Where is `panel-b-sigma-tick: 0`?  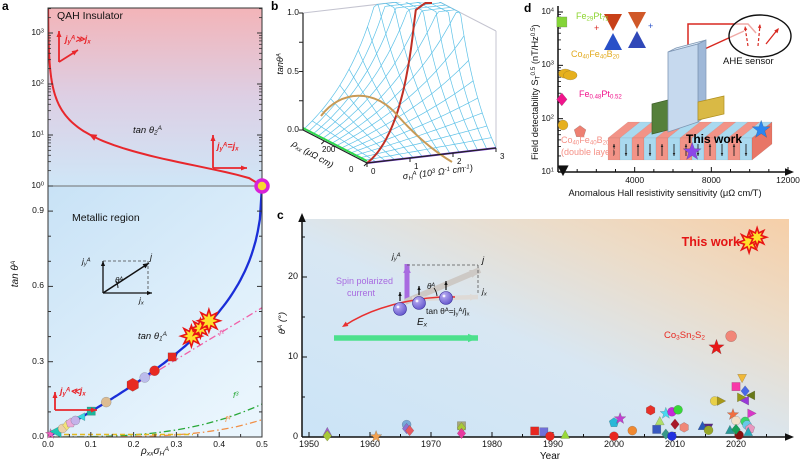 panel-b-sigma-tick: 0 is located at coordinates (373, 171).